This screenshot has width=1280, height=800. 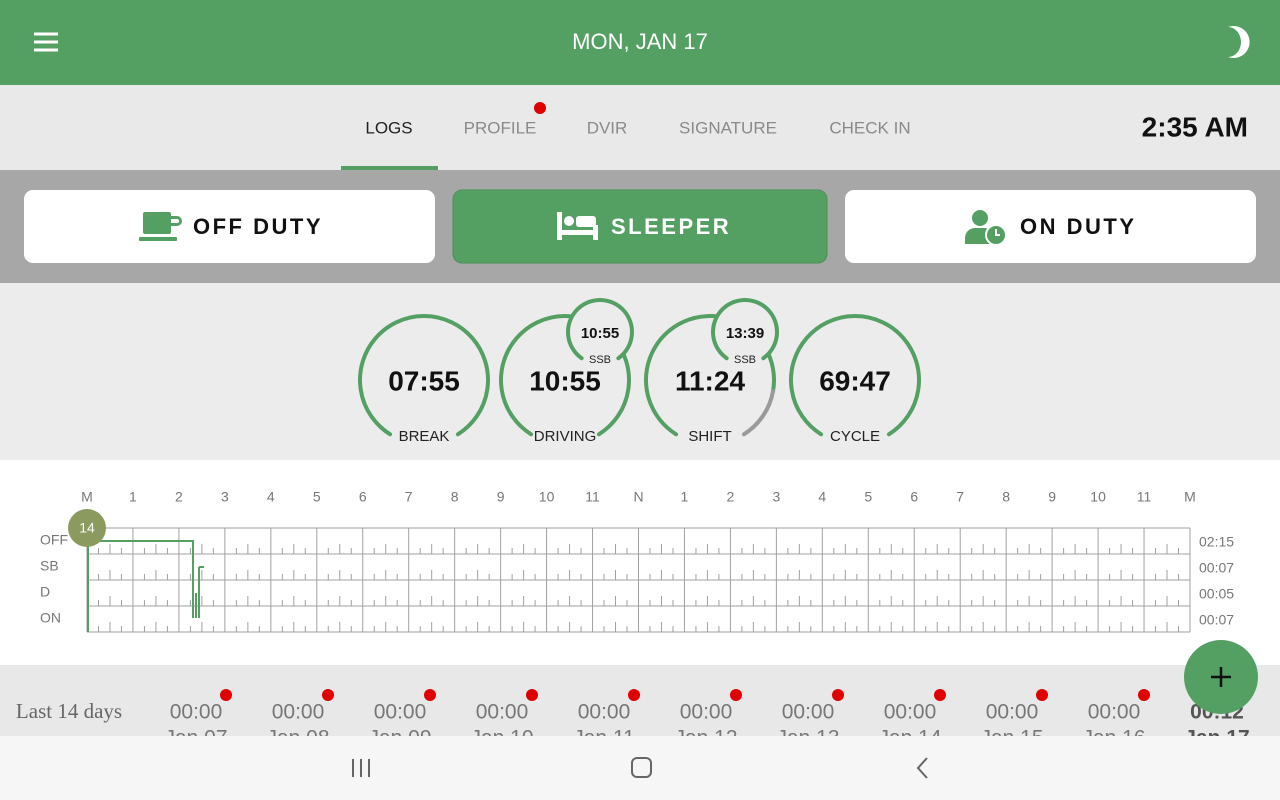 What do you see at coordinates (1078, 226) in the screenshot?
I see `button-label: ON DUTY` at bounding box center [1078, 226].